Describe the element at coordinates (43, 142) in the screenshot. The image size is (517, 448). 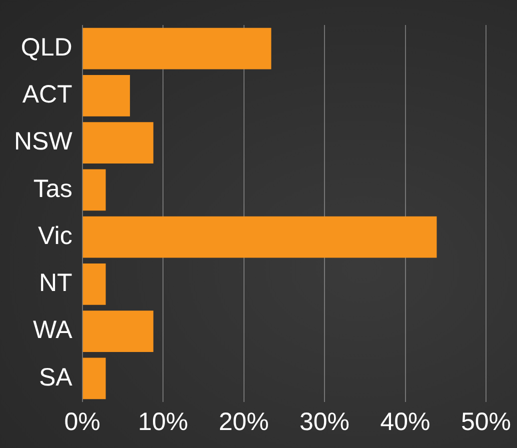
I see `y-tick-label: NSW` at that location.